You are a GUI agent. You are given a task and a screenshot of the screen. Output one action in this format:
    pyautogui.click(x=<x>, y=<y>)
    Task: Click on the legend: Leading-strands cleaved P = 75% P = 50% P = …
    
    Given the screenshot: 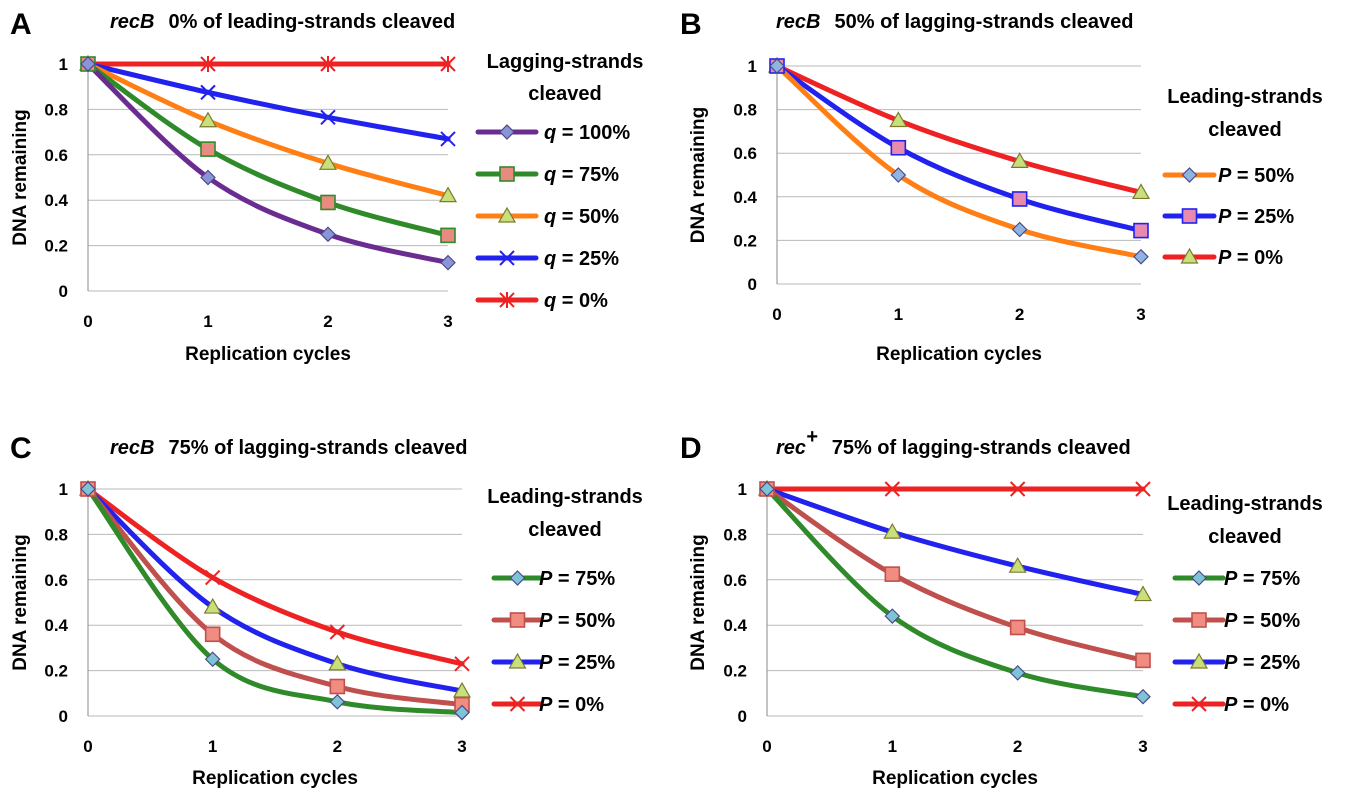 What is the action you would take?
    pyautogui.click(x=565, y=601)
    